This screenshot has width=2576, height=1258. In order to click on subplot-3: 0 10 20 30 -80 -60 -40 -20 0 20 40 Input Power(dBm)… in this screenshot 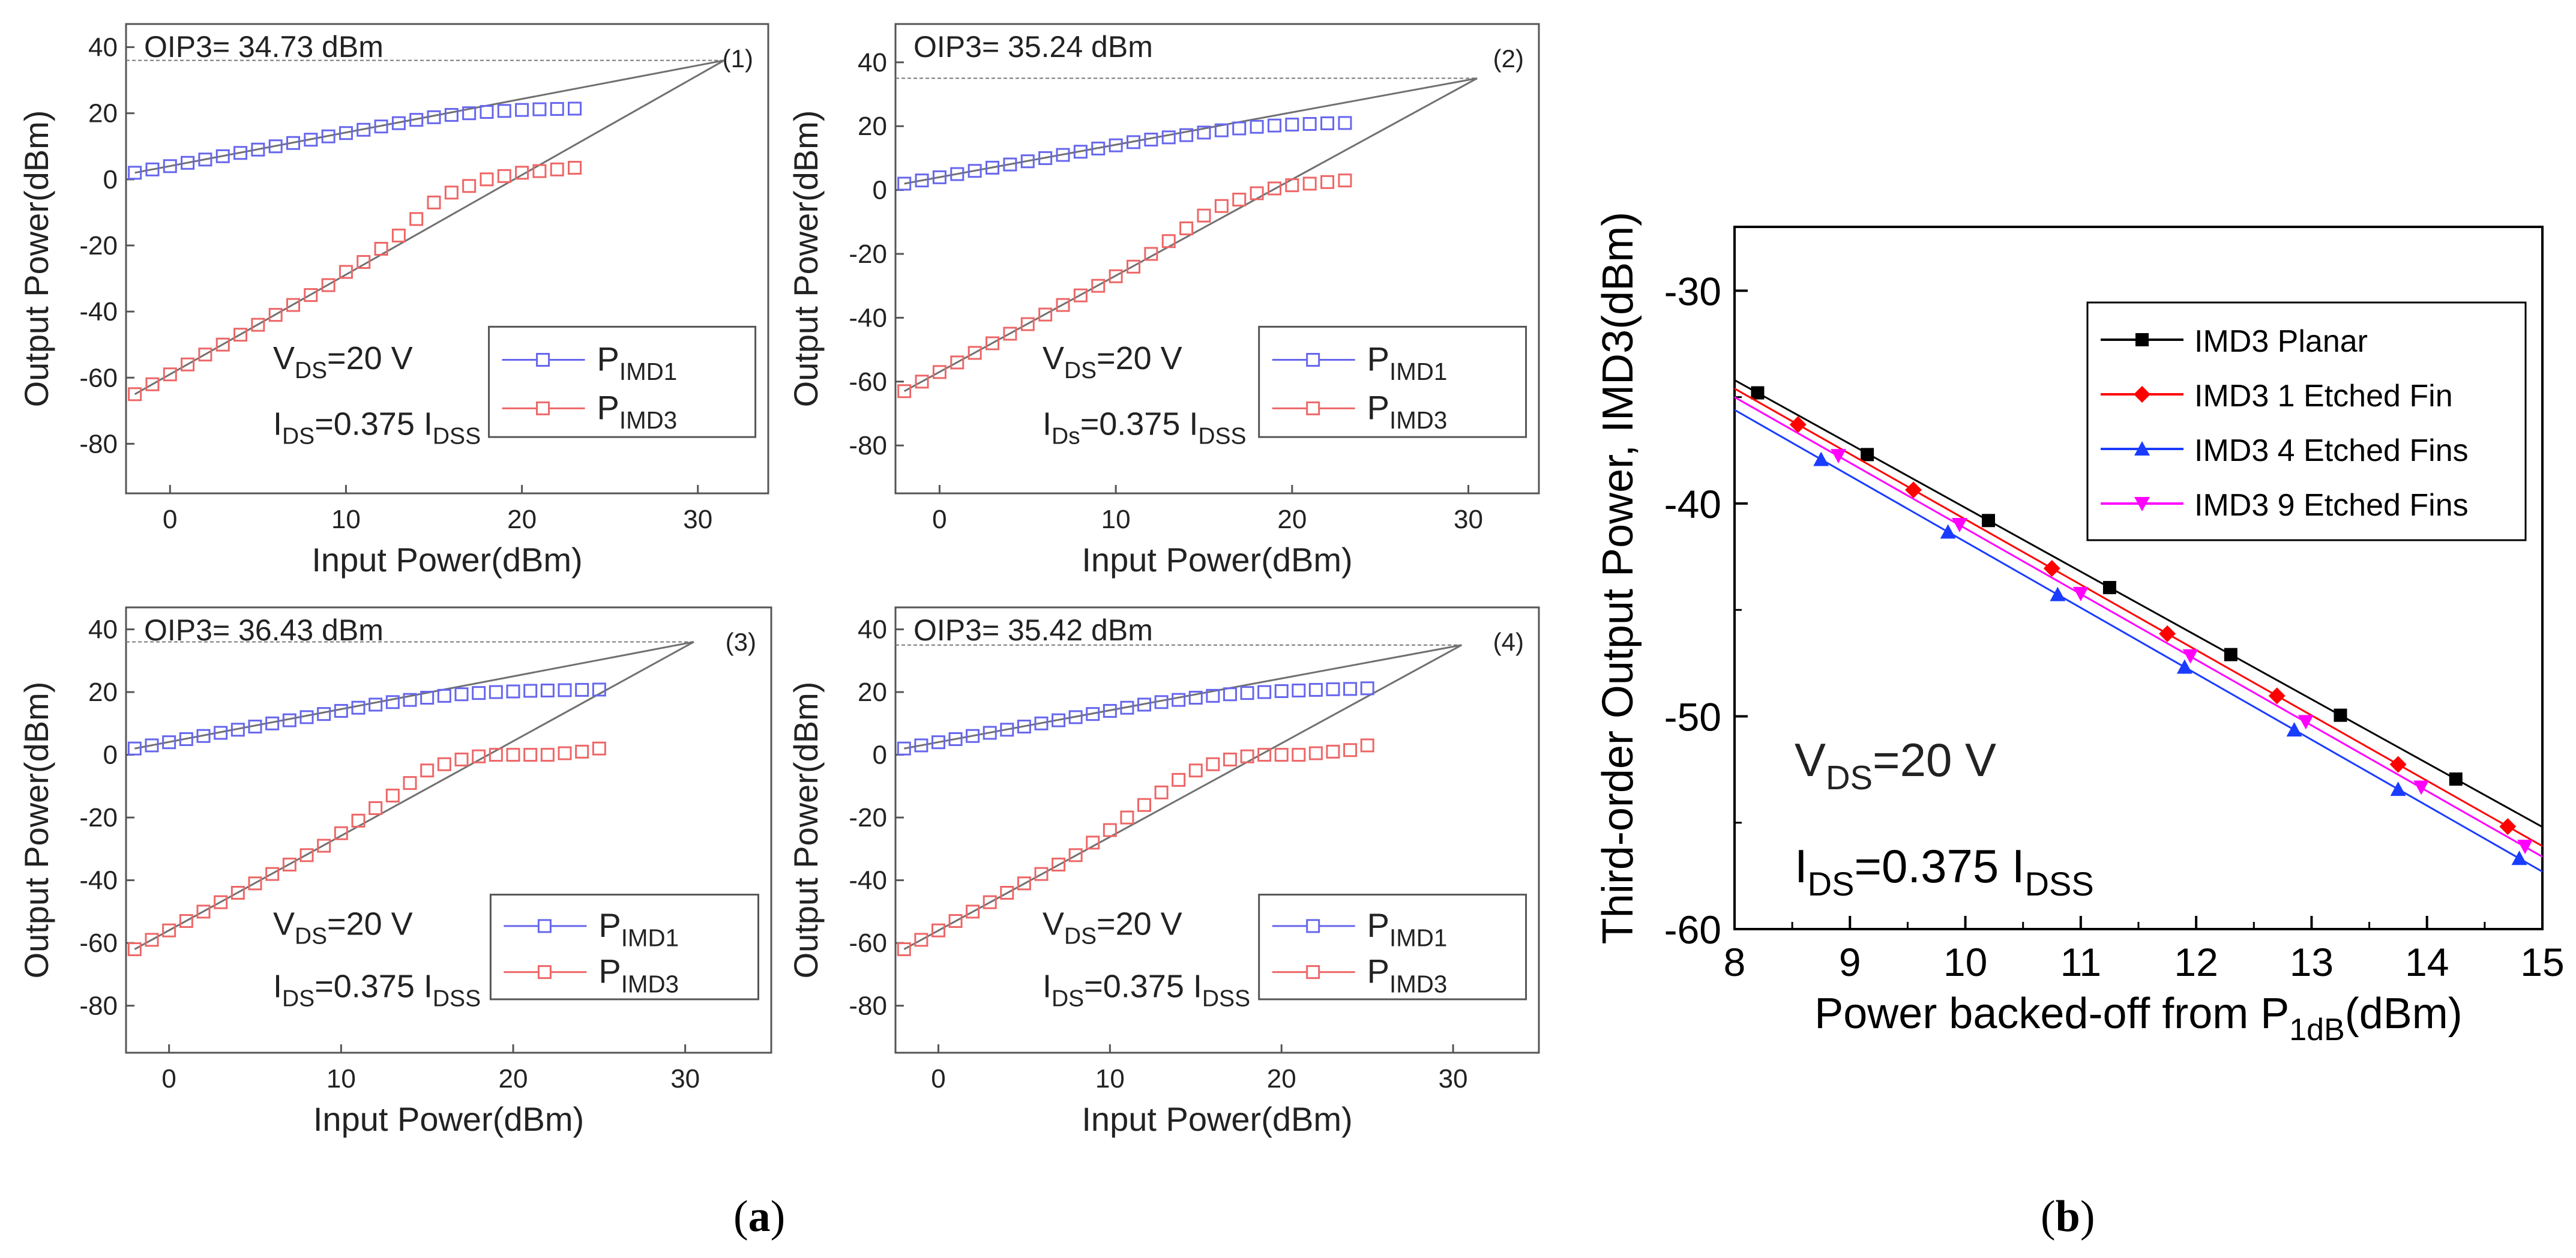, I will do `click(394, 872)`.